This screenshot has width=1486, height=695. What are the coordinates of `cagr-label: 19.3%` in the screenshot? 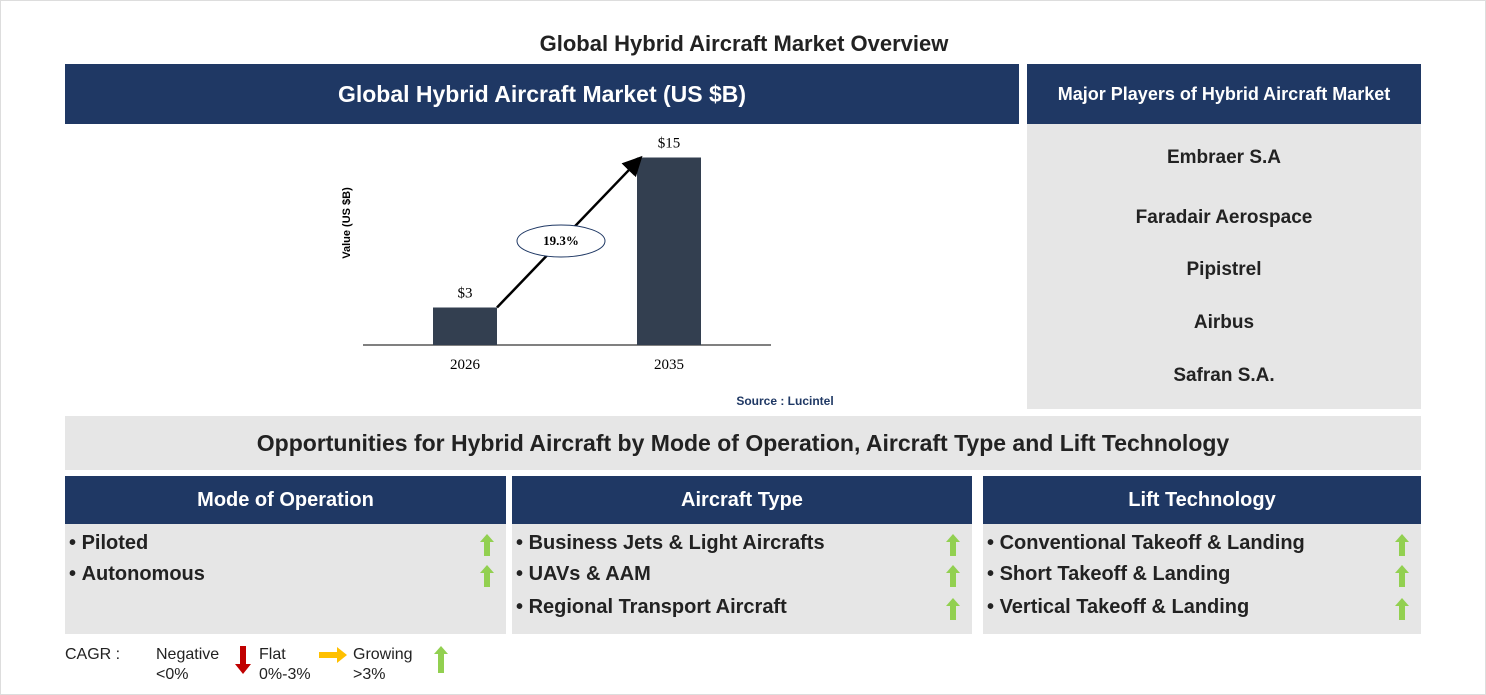 It's located at (561, 240).